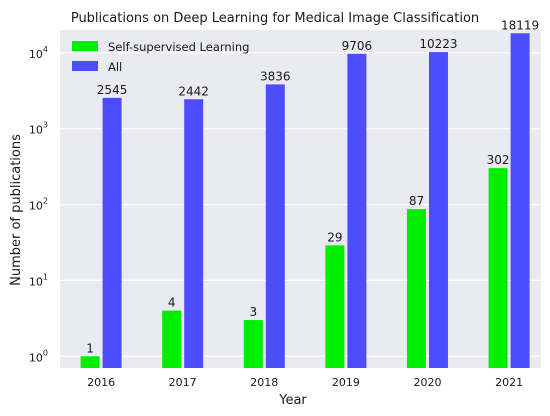 This screenshot has width=550, height=416. I want to click on y-tick-label: 10⁰, so click(38, 356).